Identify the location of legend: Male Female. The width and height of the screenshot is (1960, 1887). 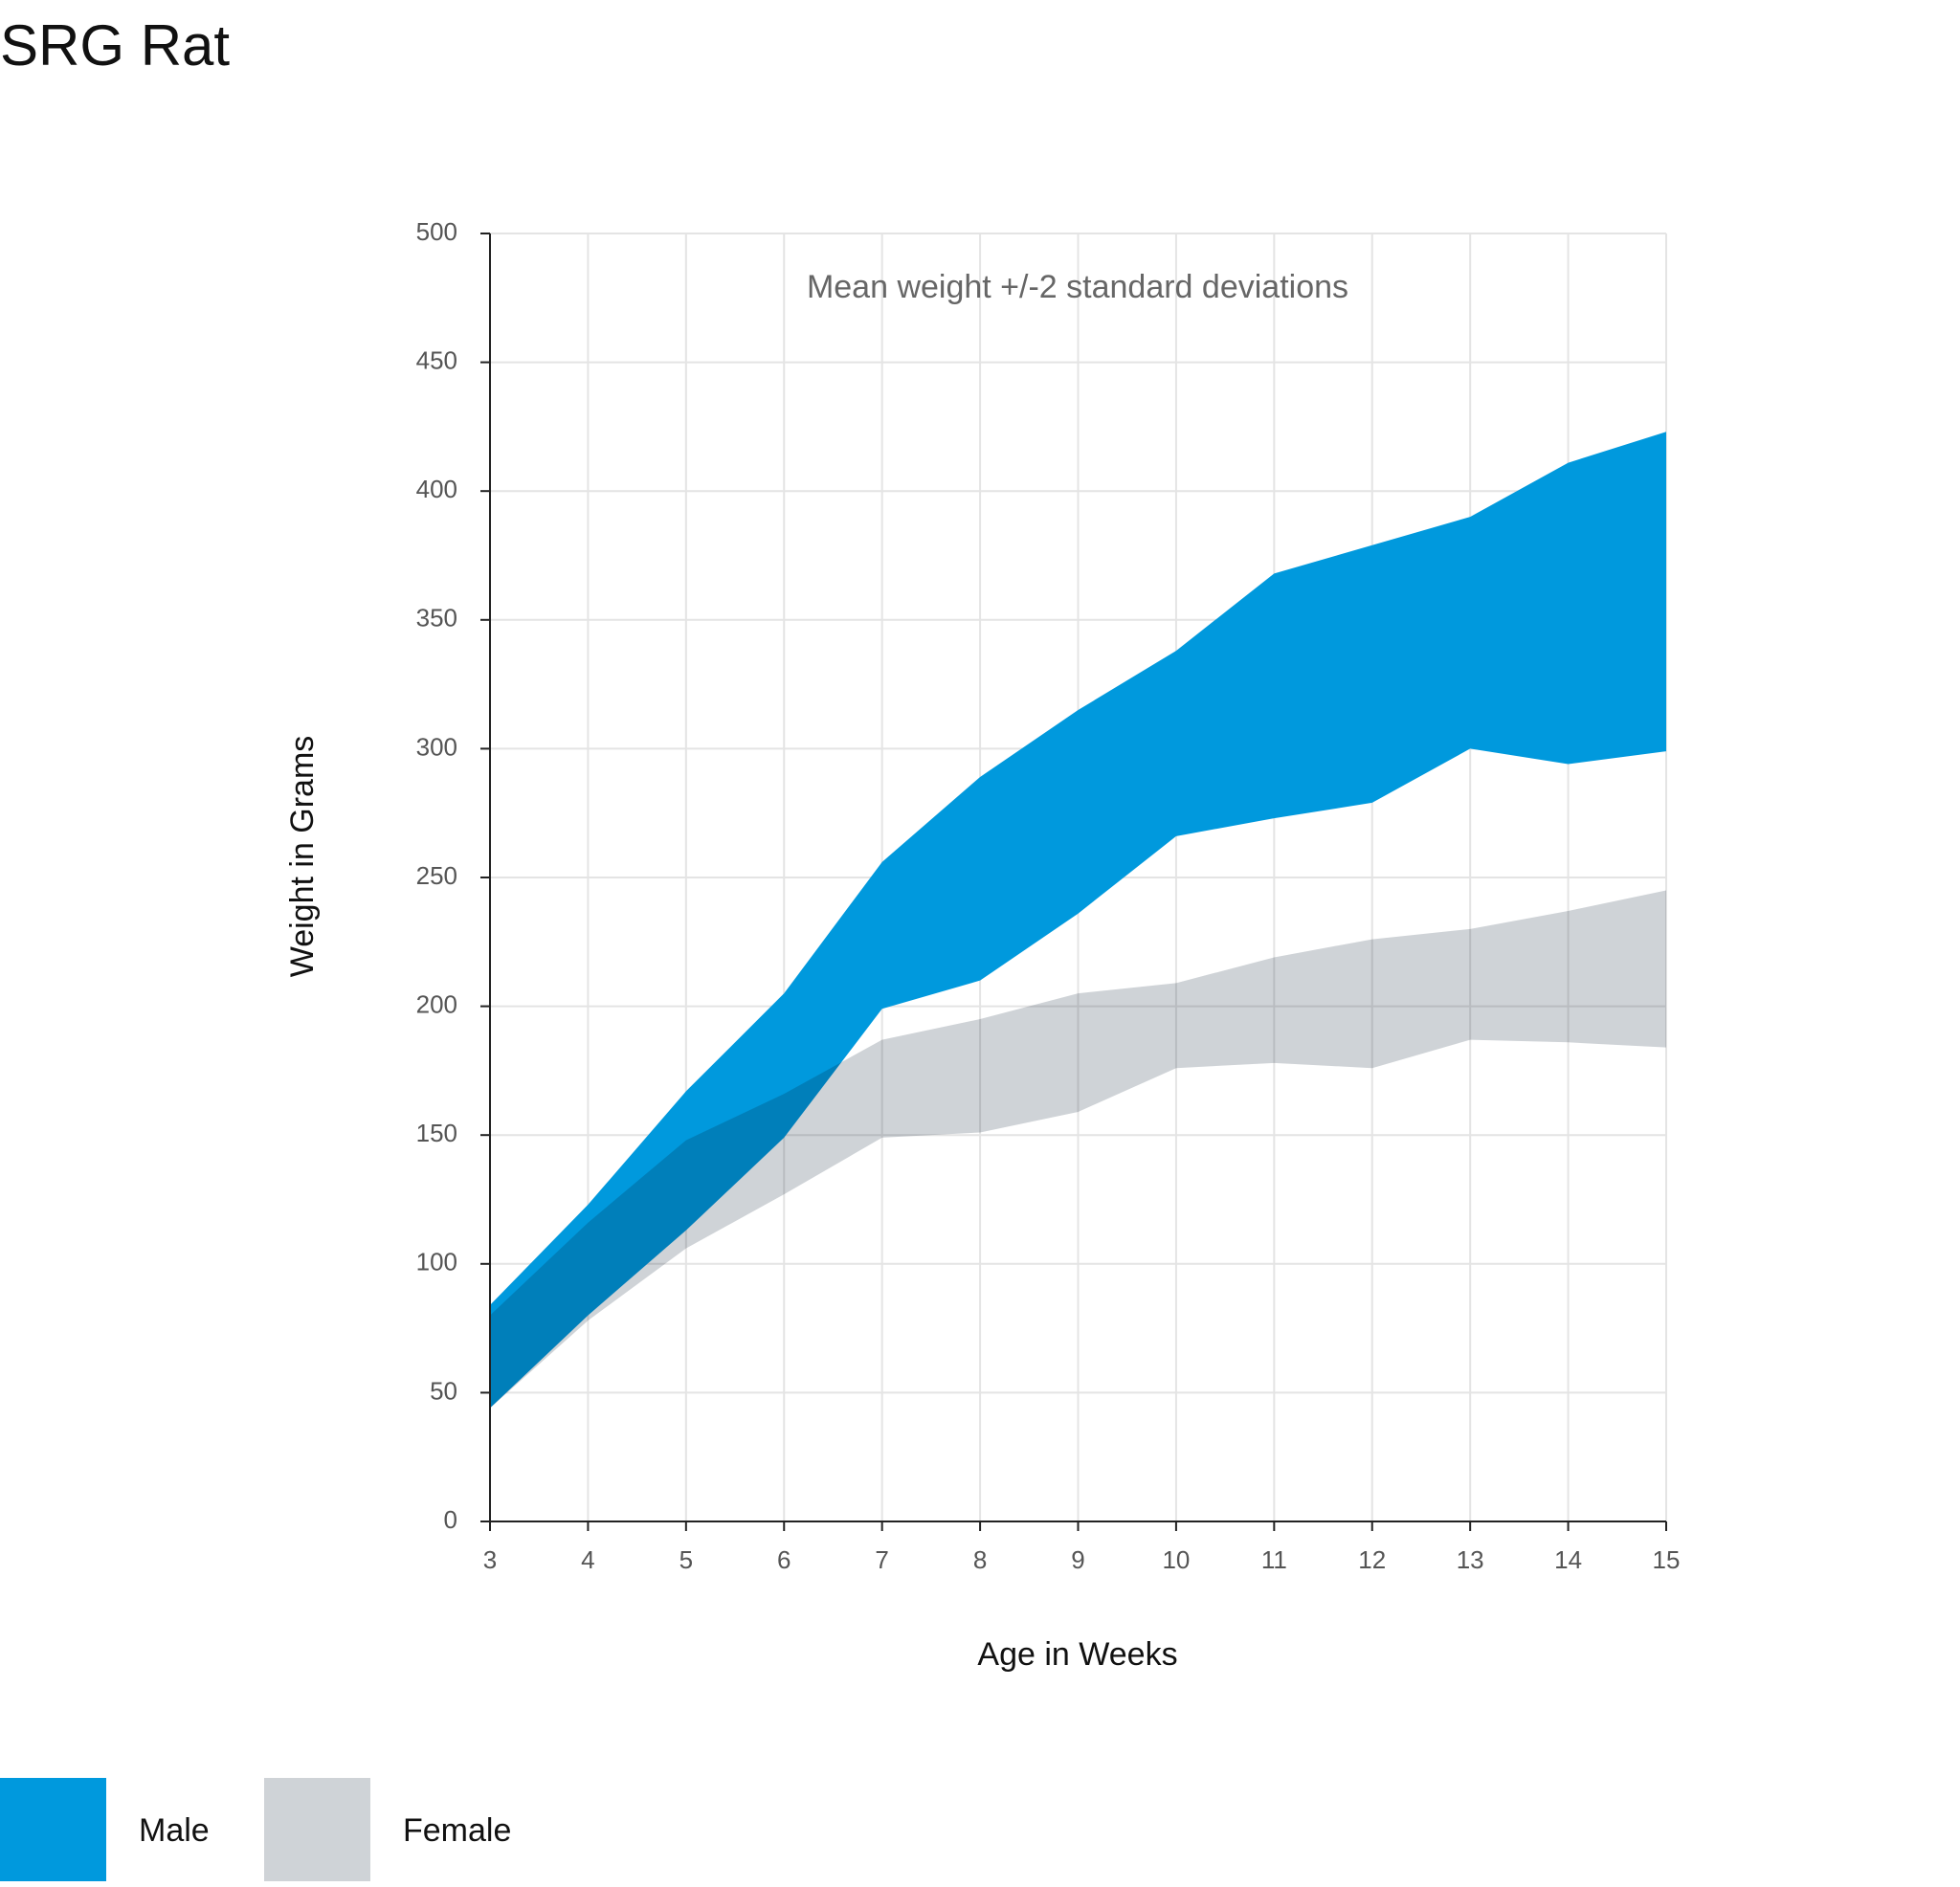
(256, 1829).